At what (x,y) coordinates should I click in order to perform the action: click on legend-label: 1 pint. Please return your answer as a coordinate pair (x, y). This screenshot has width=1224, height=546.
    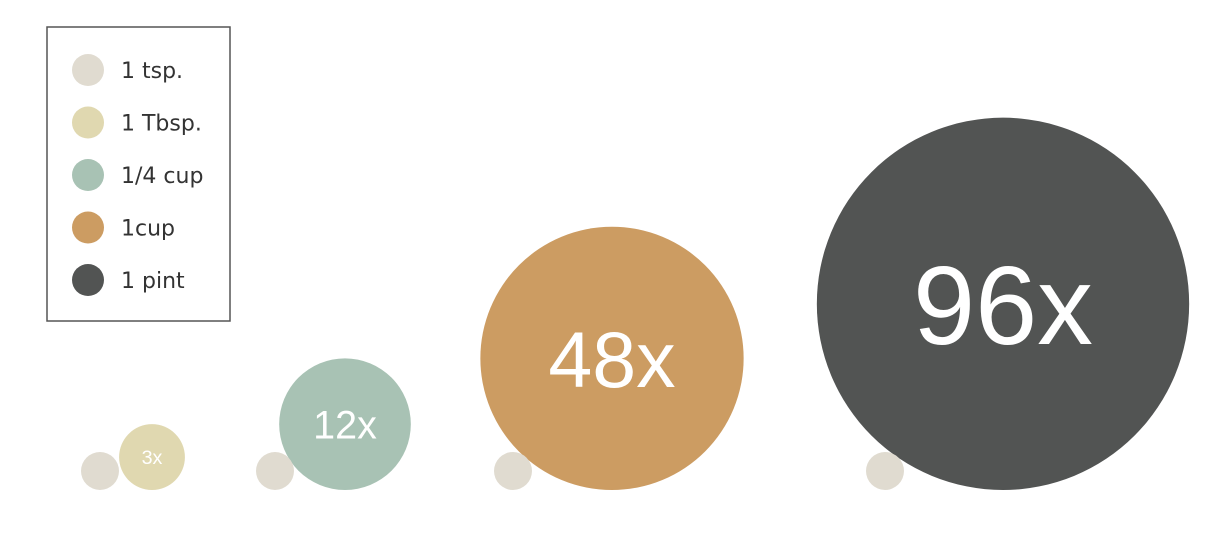
    Looking at the image, I should click on (153, 281).